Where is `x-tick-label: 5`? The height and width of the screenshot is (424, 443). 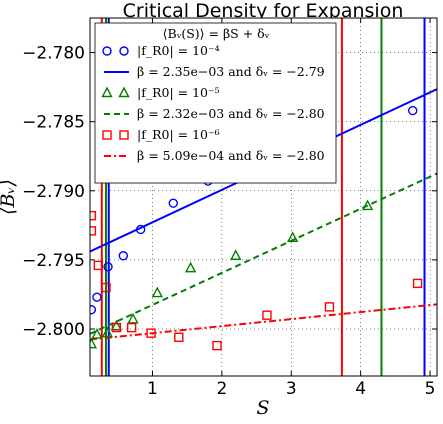 x-tick-label: 5 is located at coordinates (430, 389).